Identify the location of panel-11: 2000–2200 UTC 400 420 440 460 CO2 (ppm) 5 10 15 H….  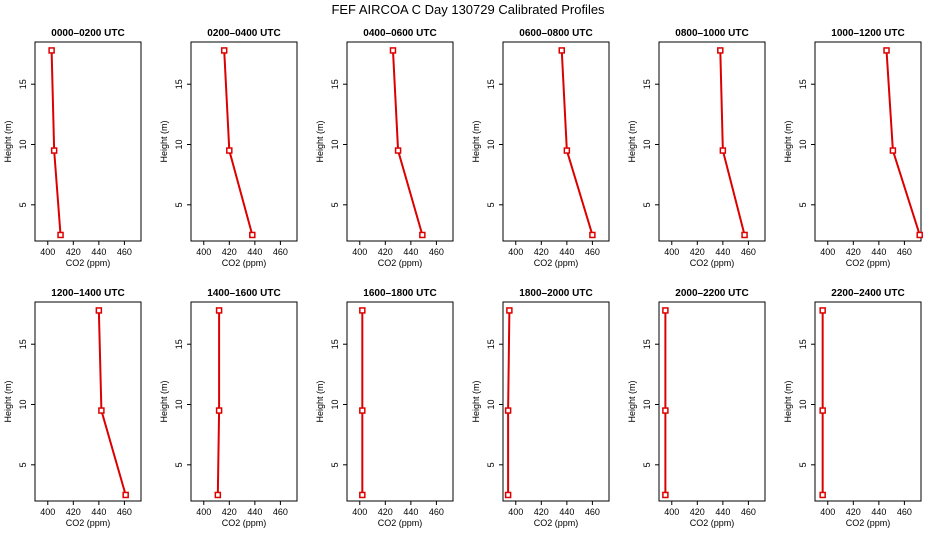
(696, 408).